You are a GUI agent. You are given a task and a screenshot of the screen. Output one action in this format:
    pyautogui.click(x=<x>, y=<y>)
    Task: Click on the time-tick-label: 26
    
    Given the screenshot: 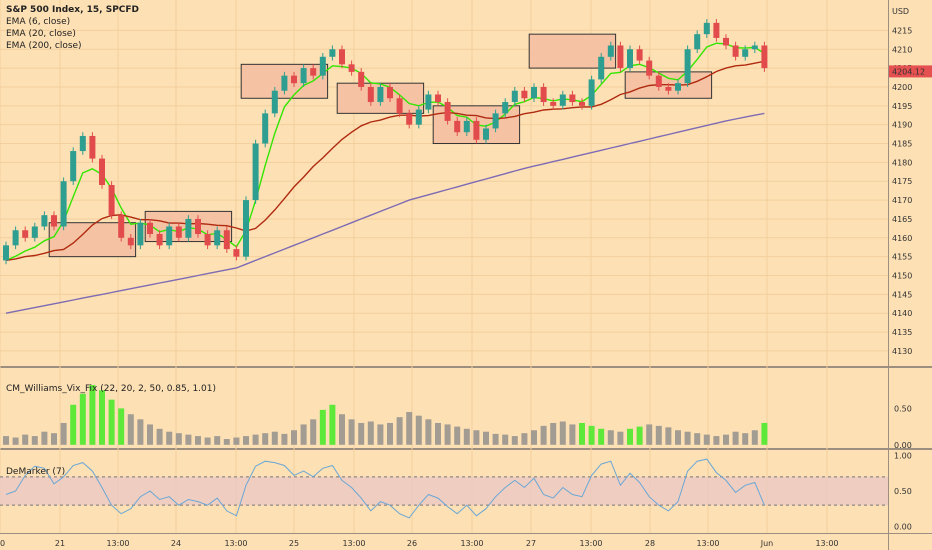 What is the action you would take?
    pyautogui.click(x=412, y=543)
    